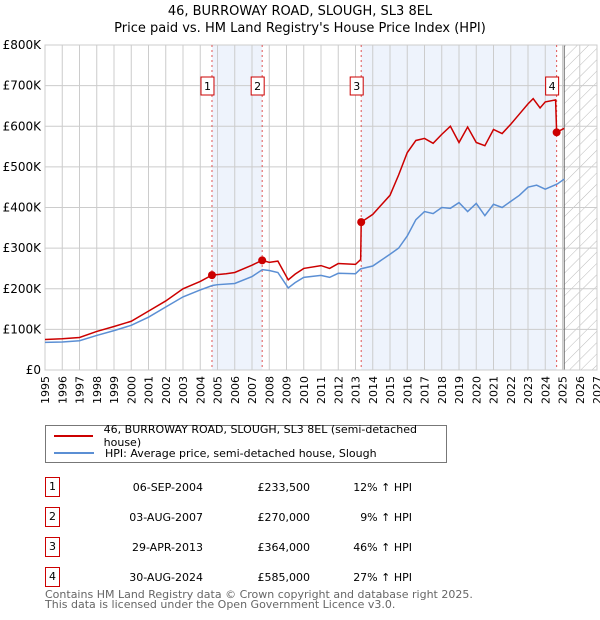  What do you see at coordinates (442, 390) in the screenshot?
I see `x-tick-label: 2018` at bounding box center [442, 390].